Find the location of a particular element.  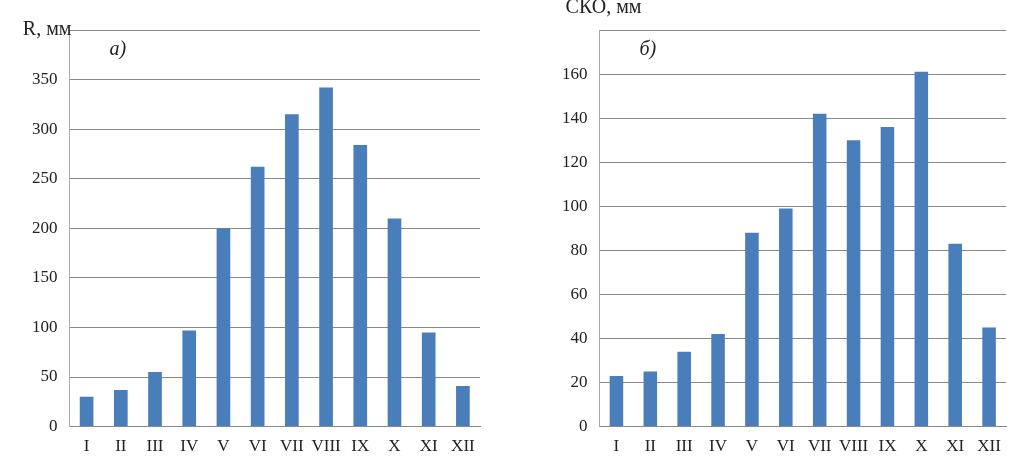

y-tick-label: 50 is located at coordinates (49, 376).